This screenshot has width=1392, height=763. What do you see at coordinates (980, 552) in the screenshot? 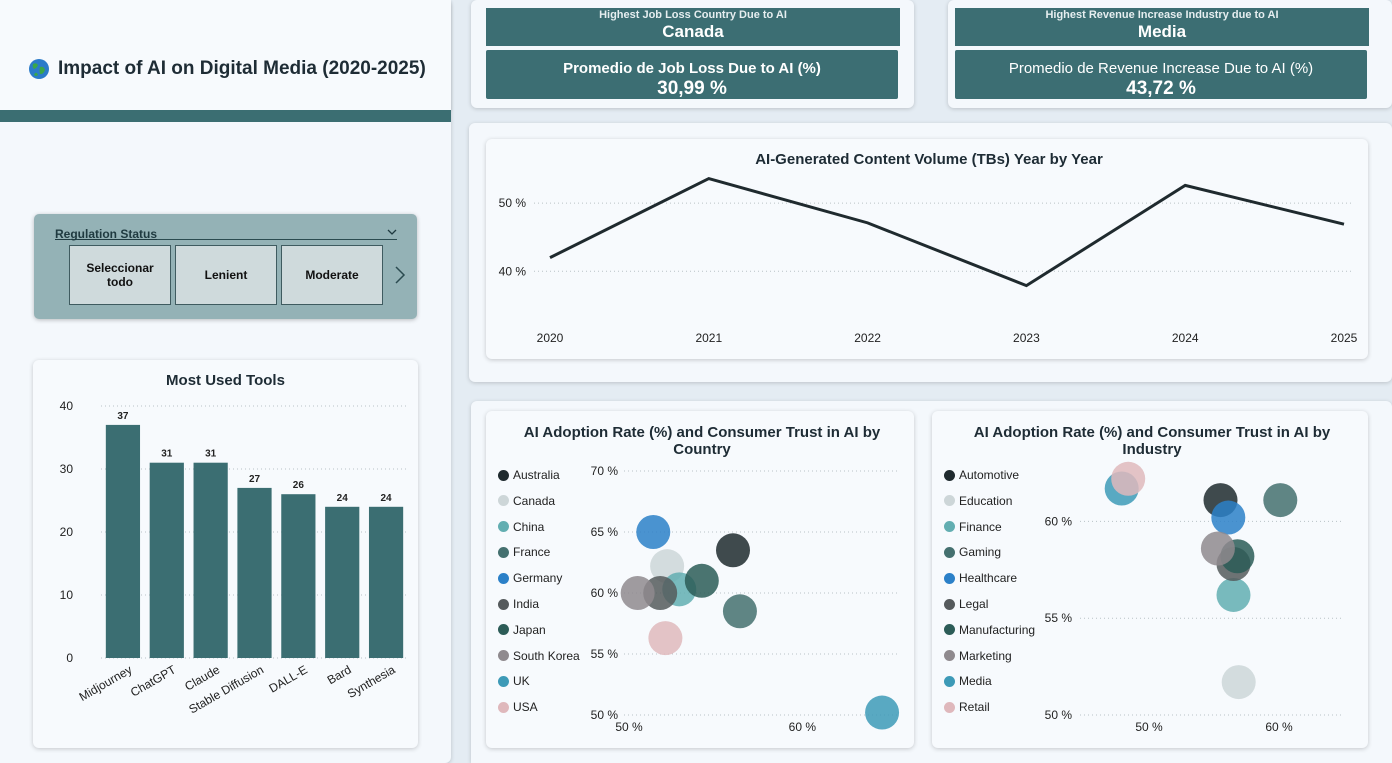
I see `legend-label: Gaming` at bounding box center [980, 552].